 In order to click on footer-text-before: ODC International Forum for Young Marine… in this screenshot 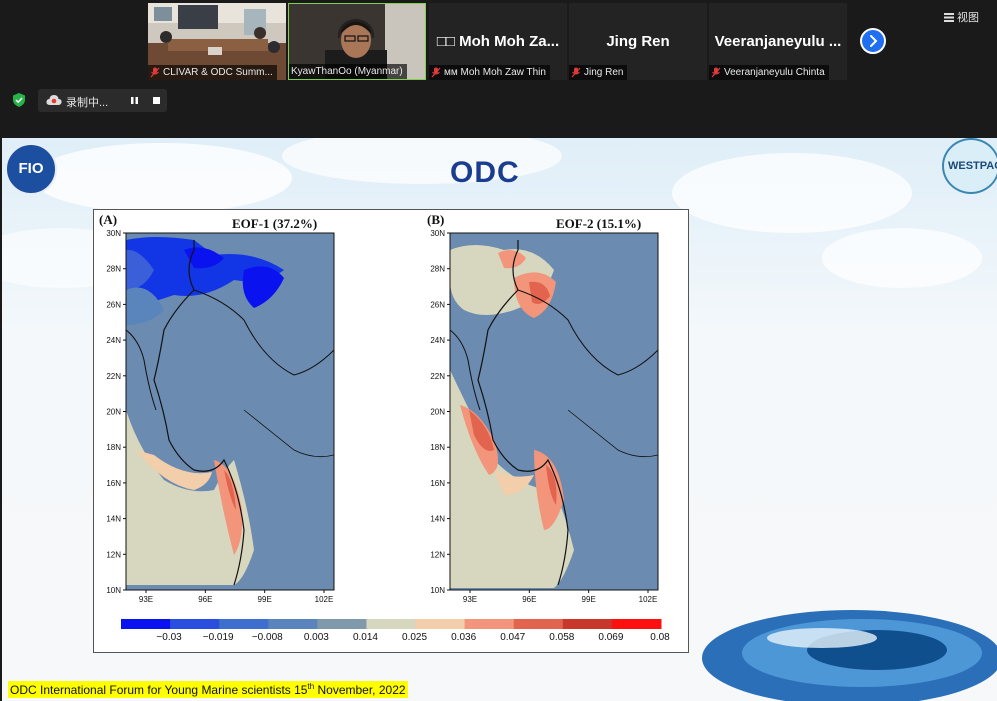, I will do `click(159, 690)`.